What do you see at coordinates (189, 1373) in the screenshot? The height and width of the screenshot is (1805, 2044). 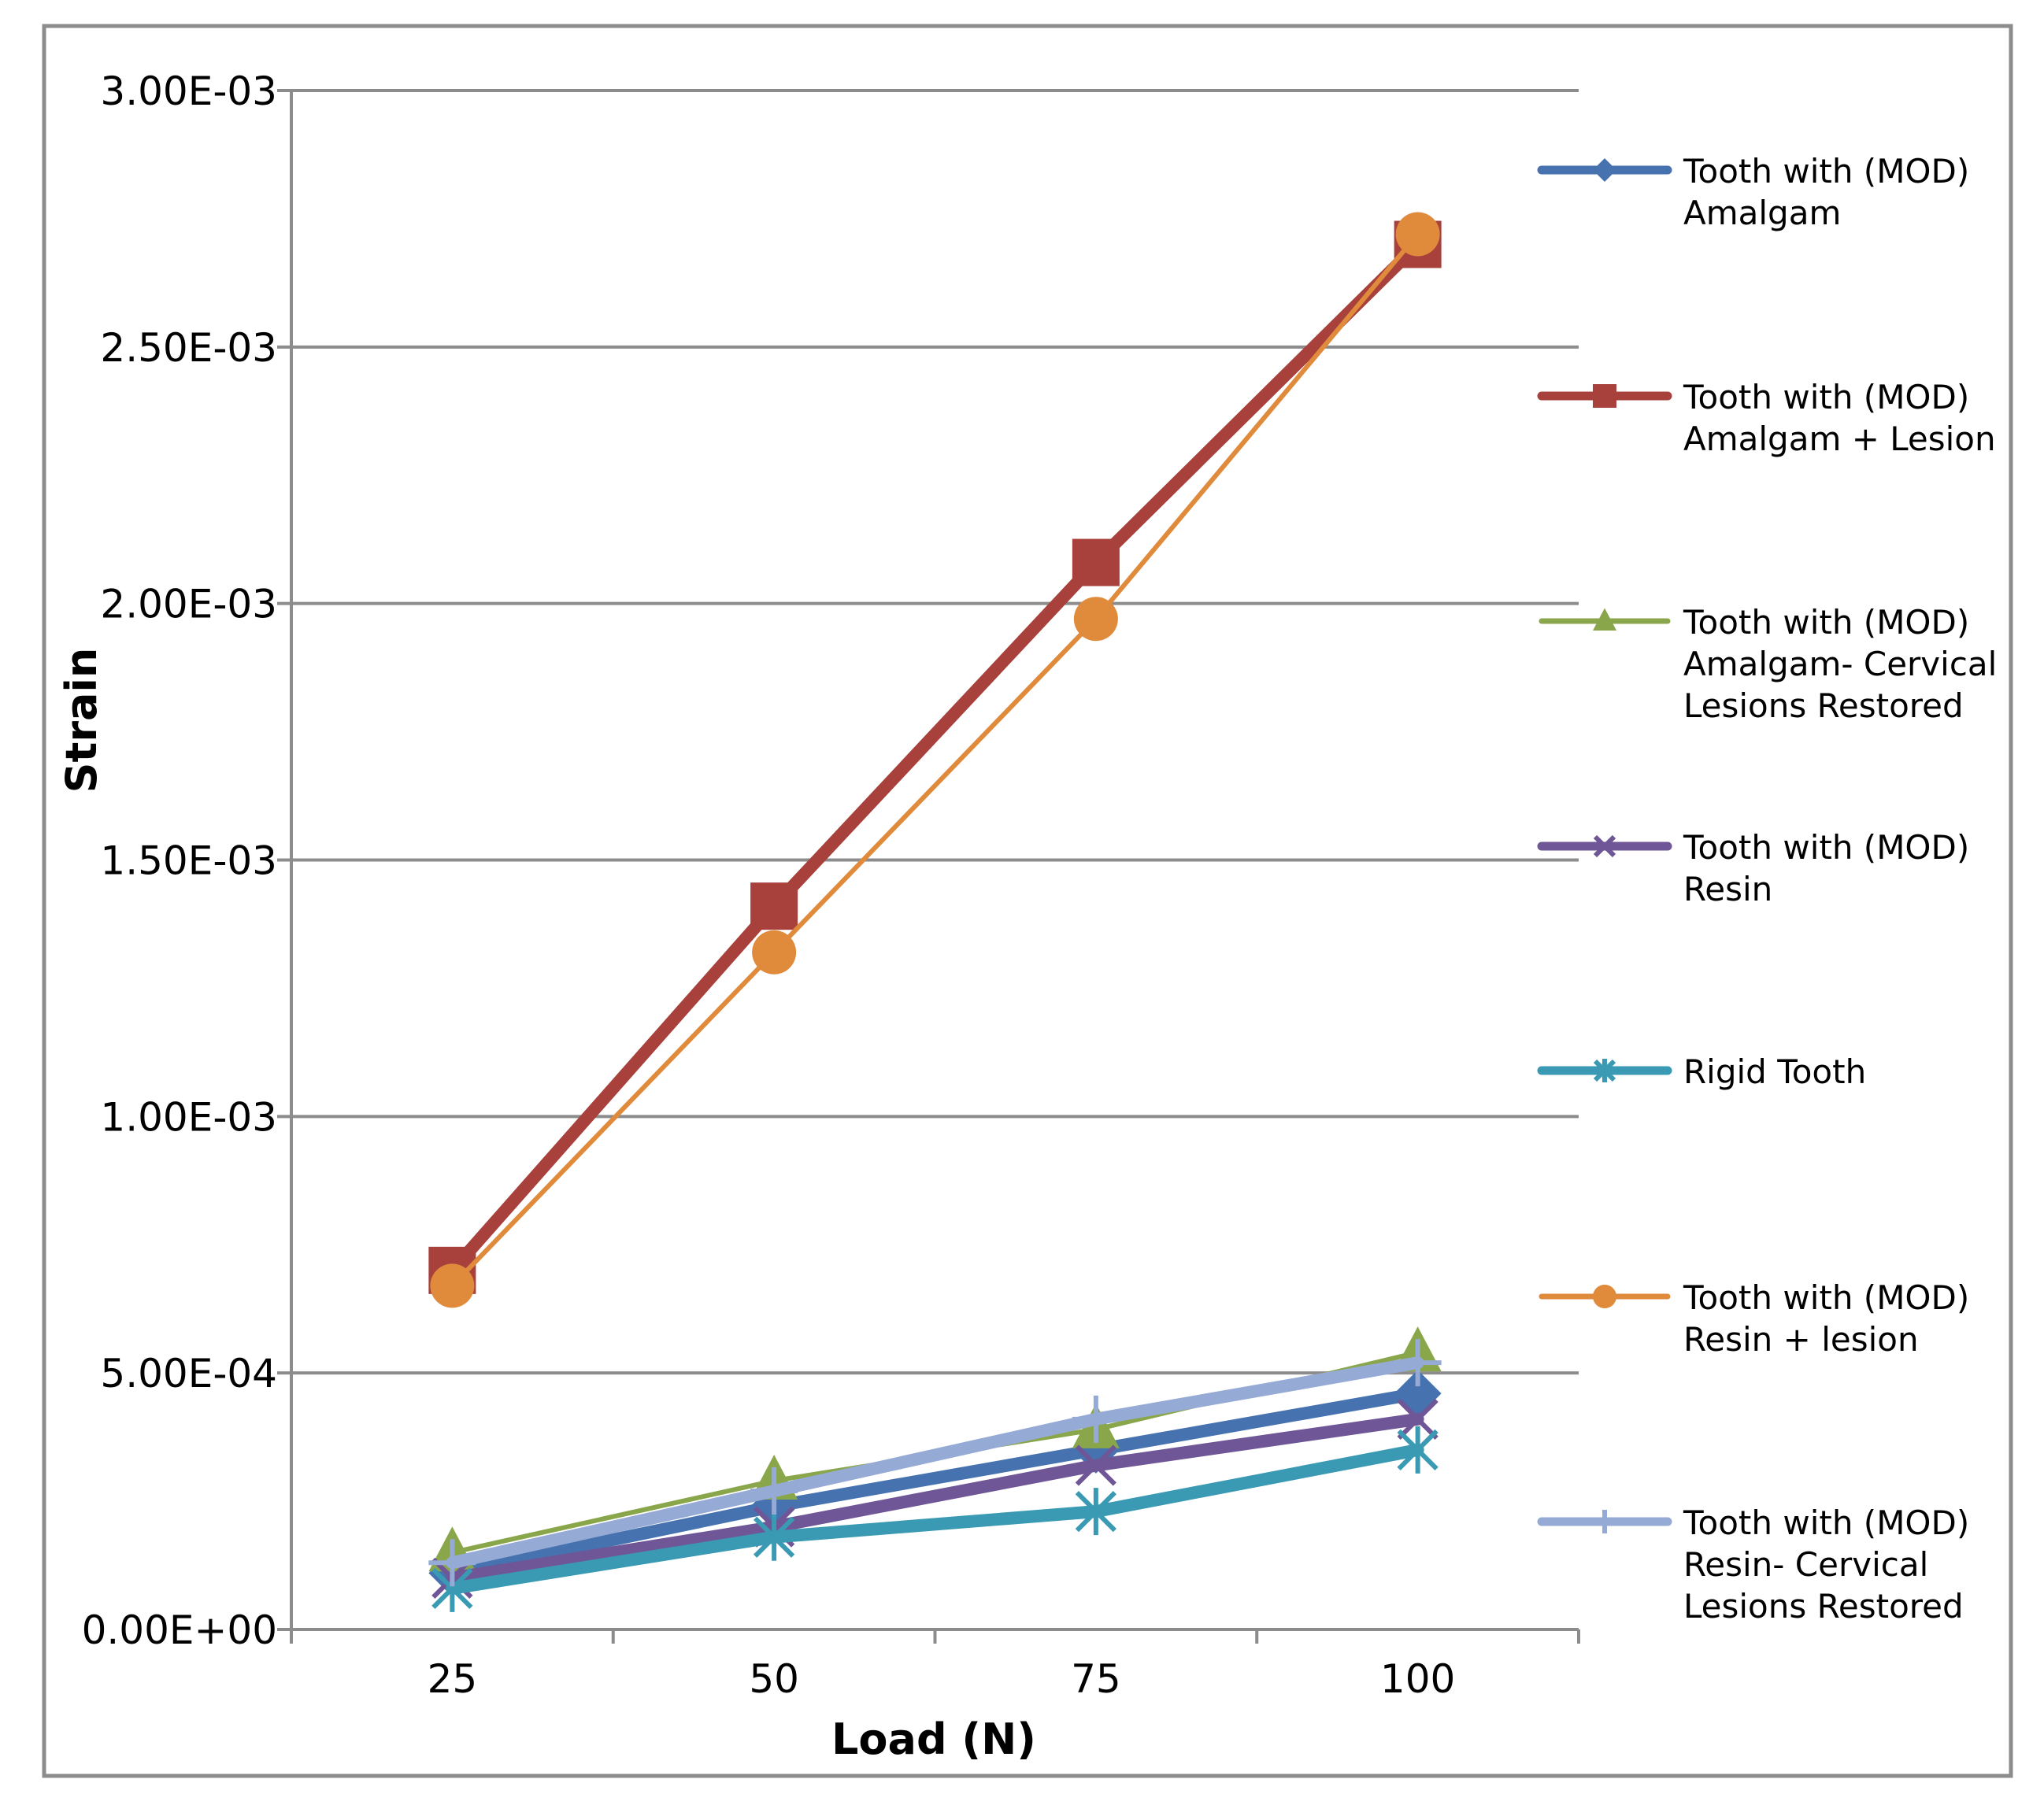 I see `y-tick-label: 5.00E-04` at bounding box center [189, 1373].